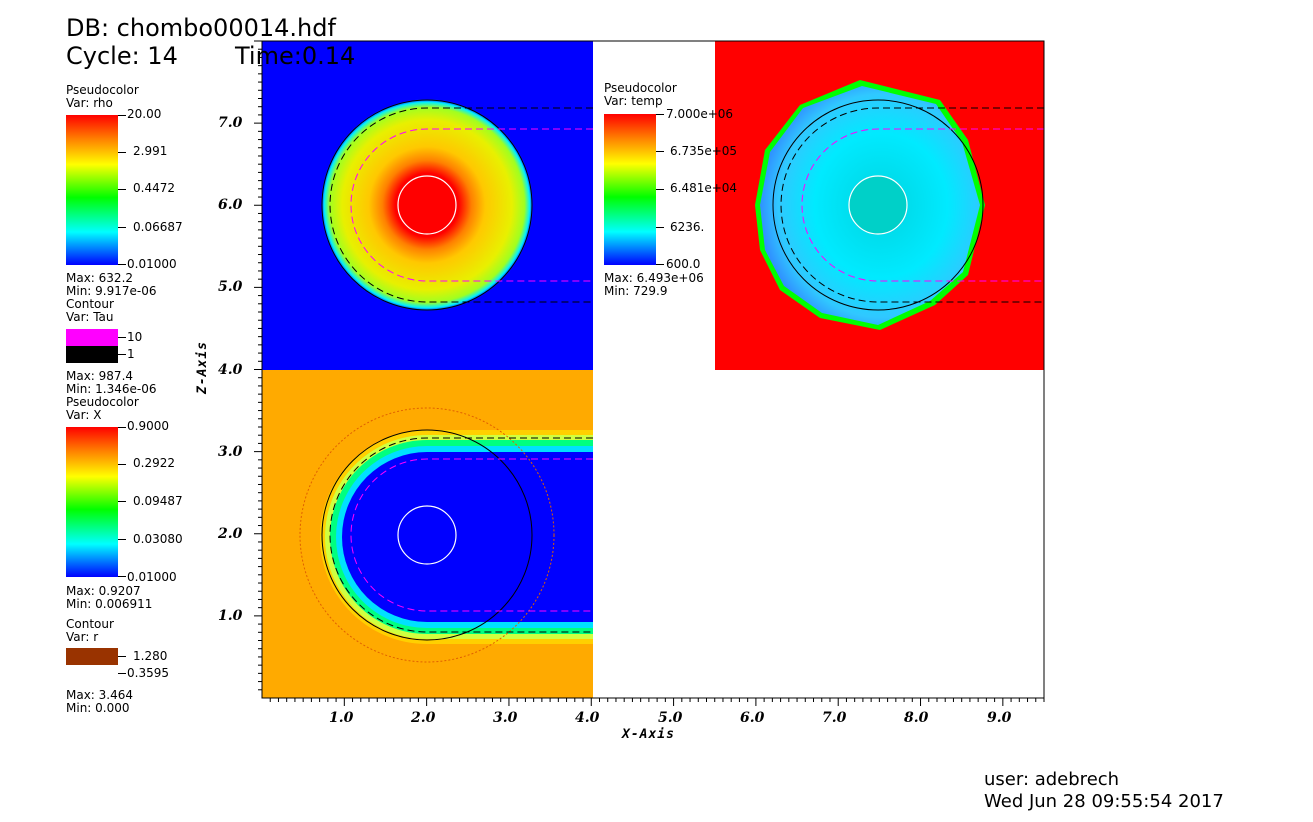 This screenshot has width=1313, height=822. I want to click on z-axis-ticks, so click(258, 365).